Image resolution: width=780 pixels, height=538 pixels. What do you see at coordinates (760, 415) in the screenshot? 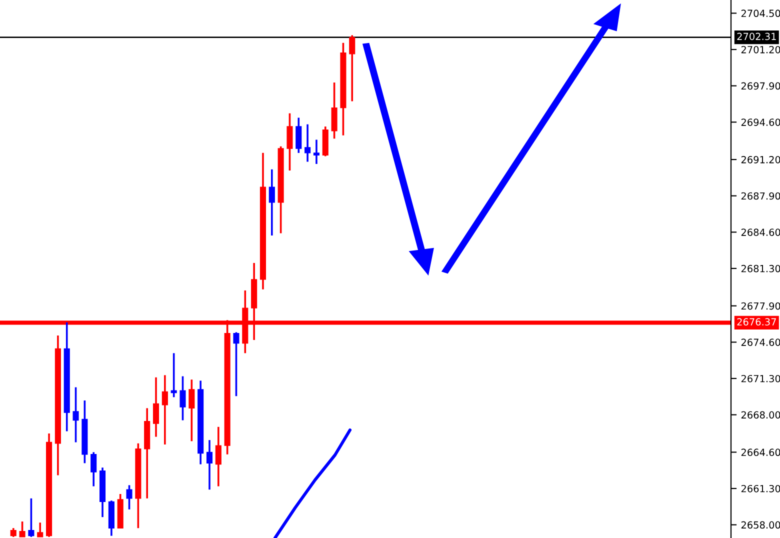
I see `y-tick-label: 2668.00` at bounding box center [760, 415].